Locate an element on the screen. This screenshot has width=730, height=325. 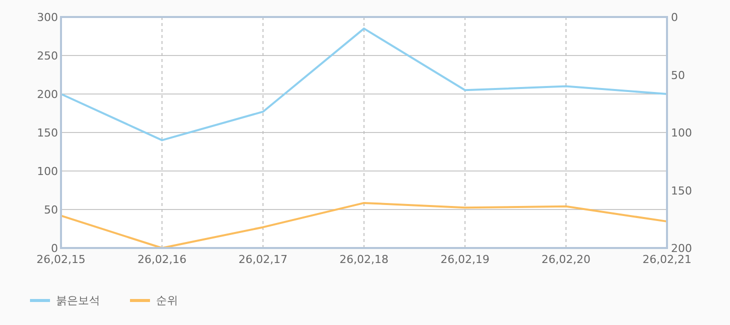
y-tick-label: 300 is located at coordinates (47, 17).